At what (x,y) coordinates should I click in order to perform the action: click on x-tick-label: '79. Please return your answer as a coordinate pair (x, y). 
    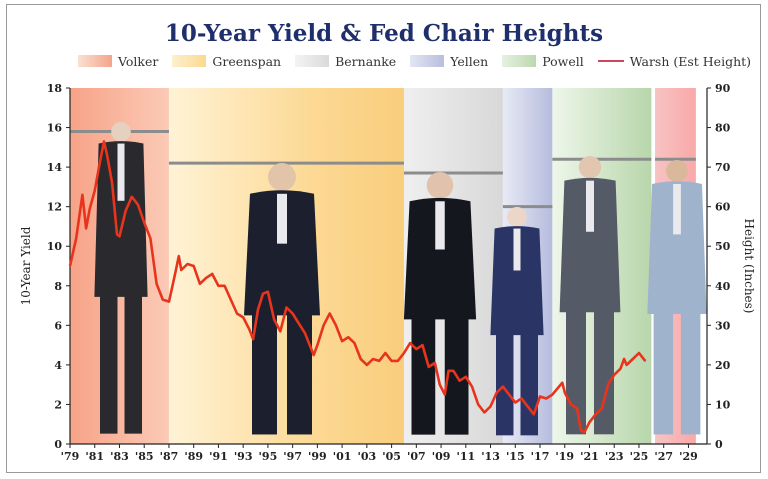
    Looking at the image, I should click on (70, 456).